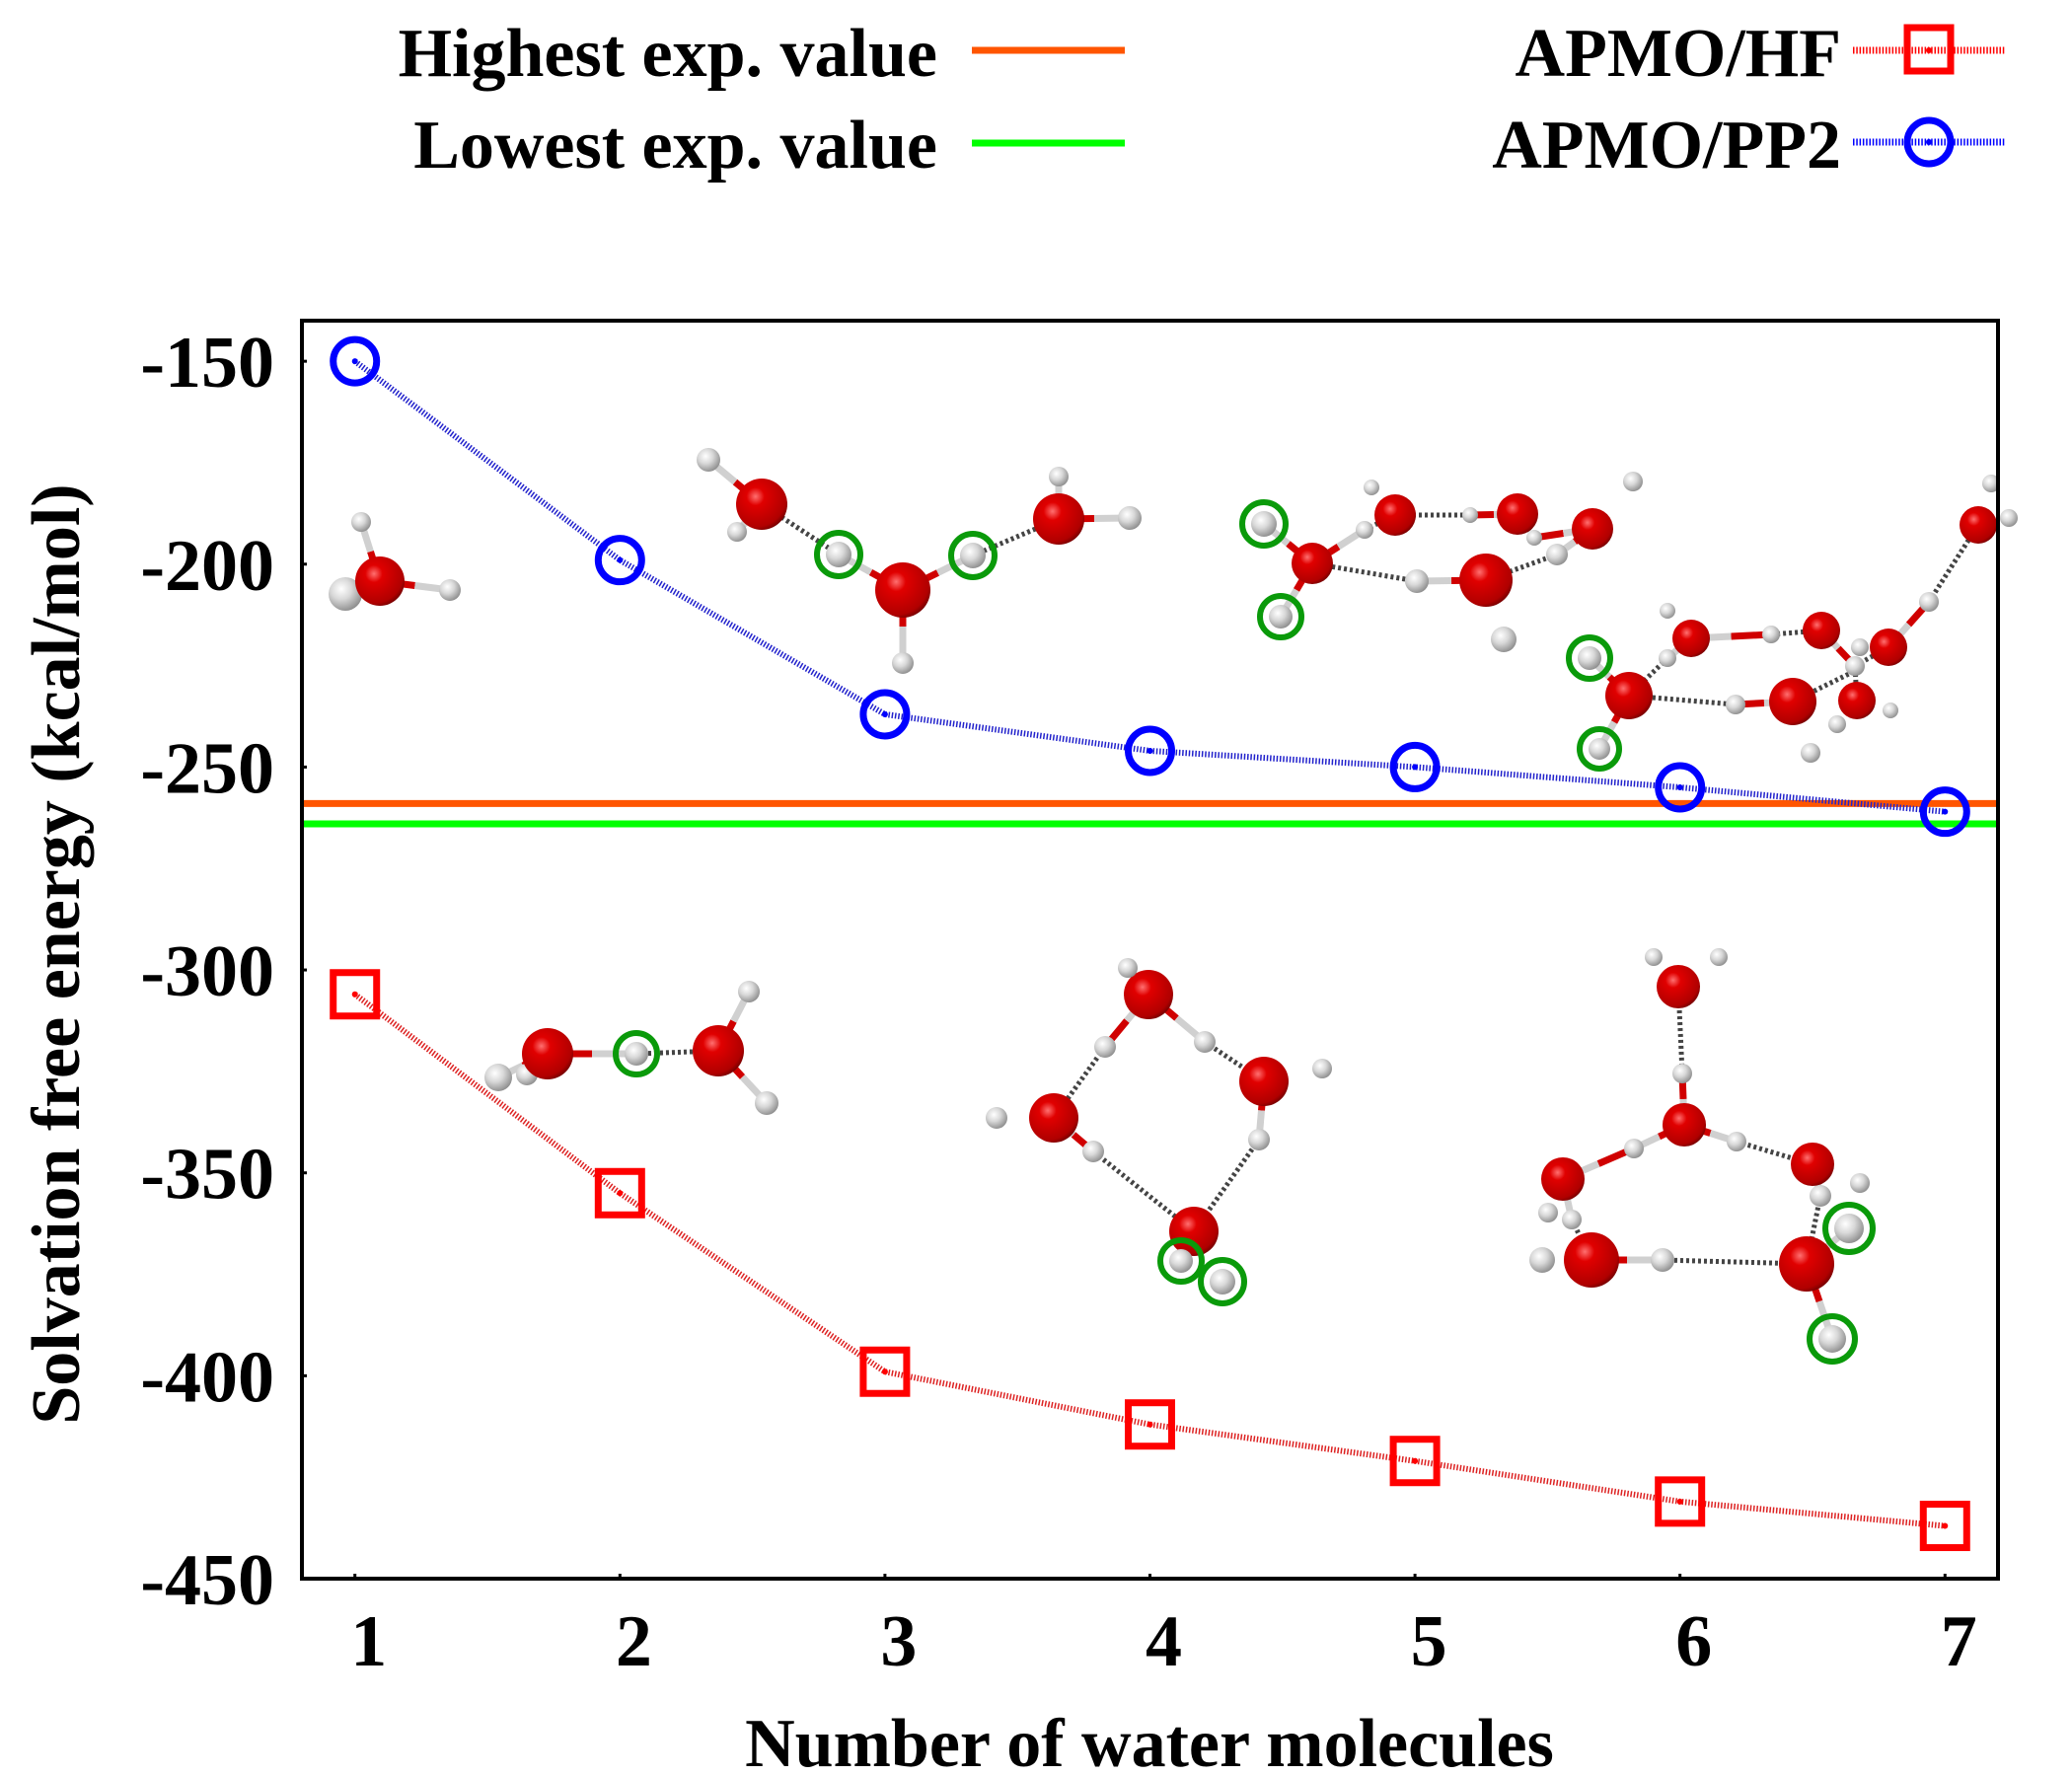 The height and width of the screenshot is (1776, 2072). Describe the element at coordinates (668, 54) in the screenshot. I see `legend-label: Highest exp. value` at that location.